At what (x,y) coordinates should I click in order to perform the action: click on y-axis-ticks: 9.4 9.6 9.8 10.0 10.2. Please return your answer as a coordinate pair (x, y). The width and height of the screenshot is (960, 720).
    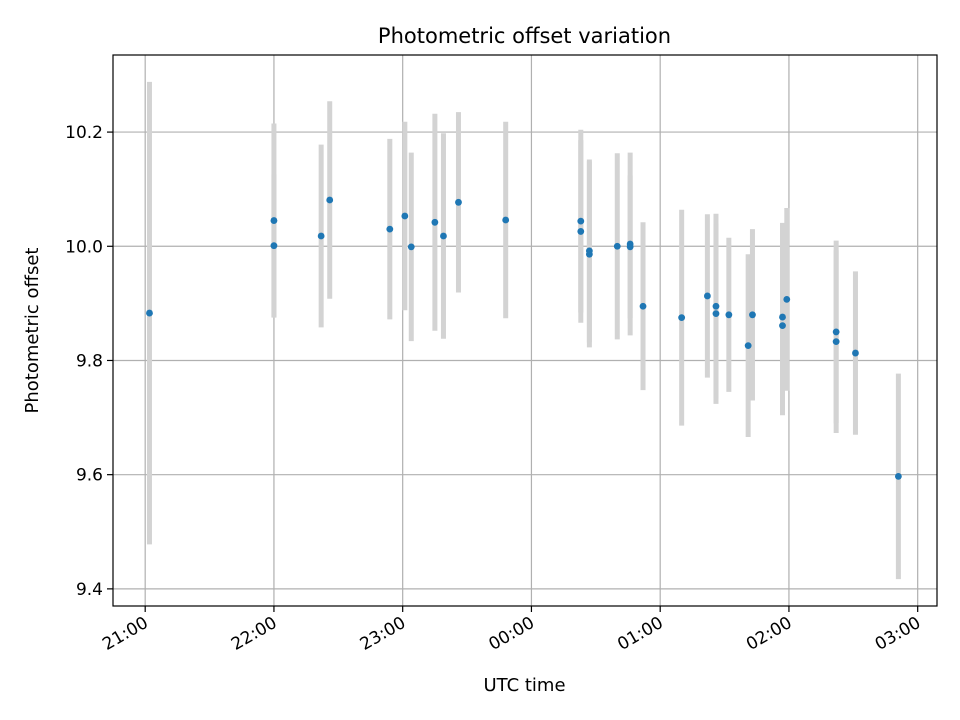
    Looking at the image, I should click on (89, 361).